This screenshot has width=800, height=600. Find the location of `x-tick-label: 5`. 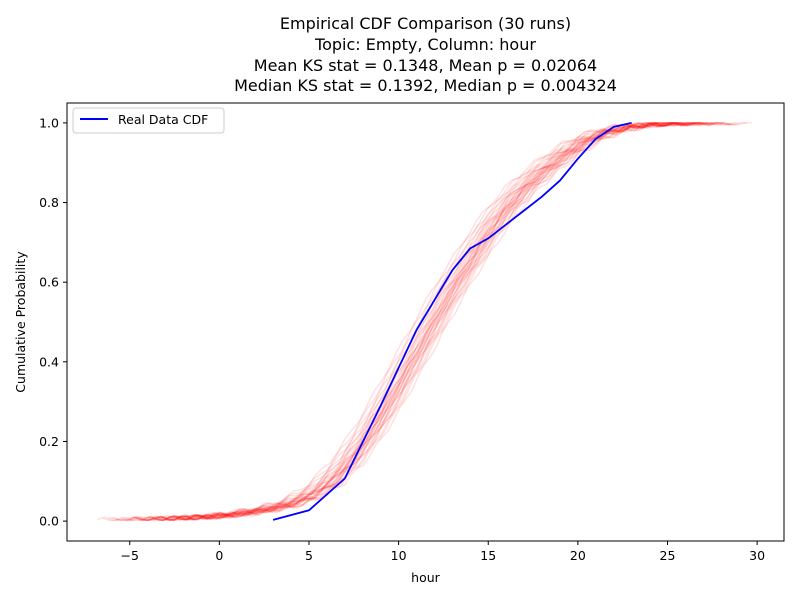

x-tick-label: 5 is located at coordinates (309, 555).